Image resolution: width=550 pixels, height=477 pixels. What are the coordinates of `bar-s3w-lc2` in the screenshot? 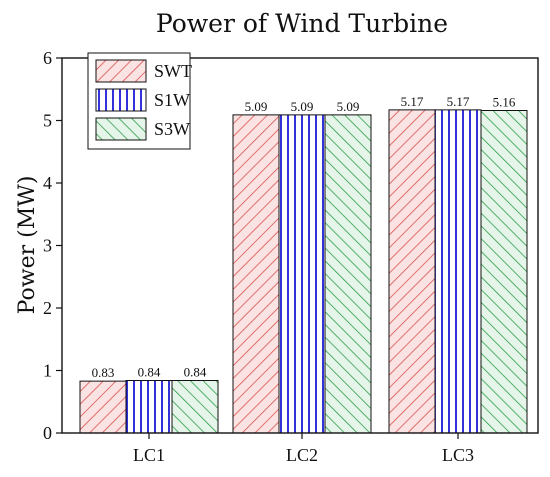 It's located at (348, 274).